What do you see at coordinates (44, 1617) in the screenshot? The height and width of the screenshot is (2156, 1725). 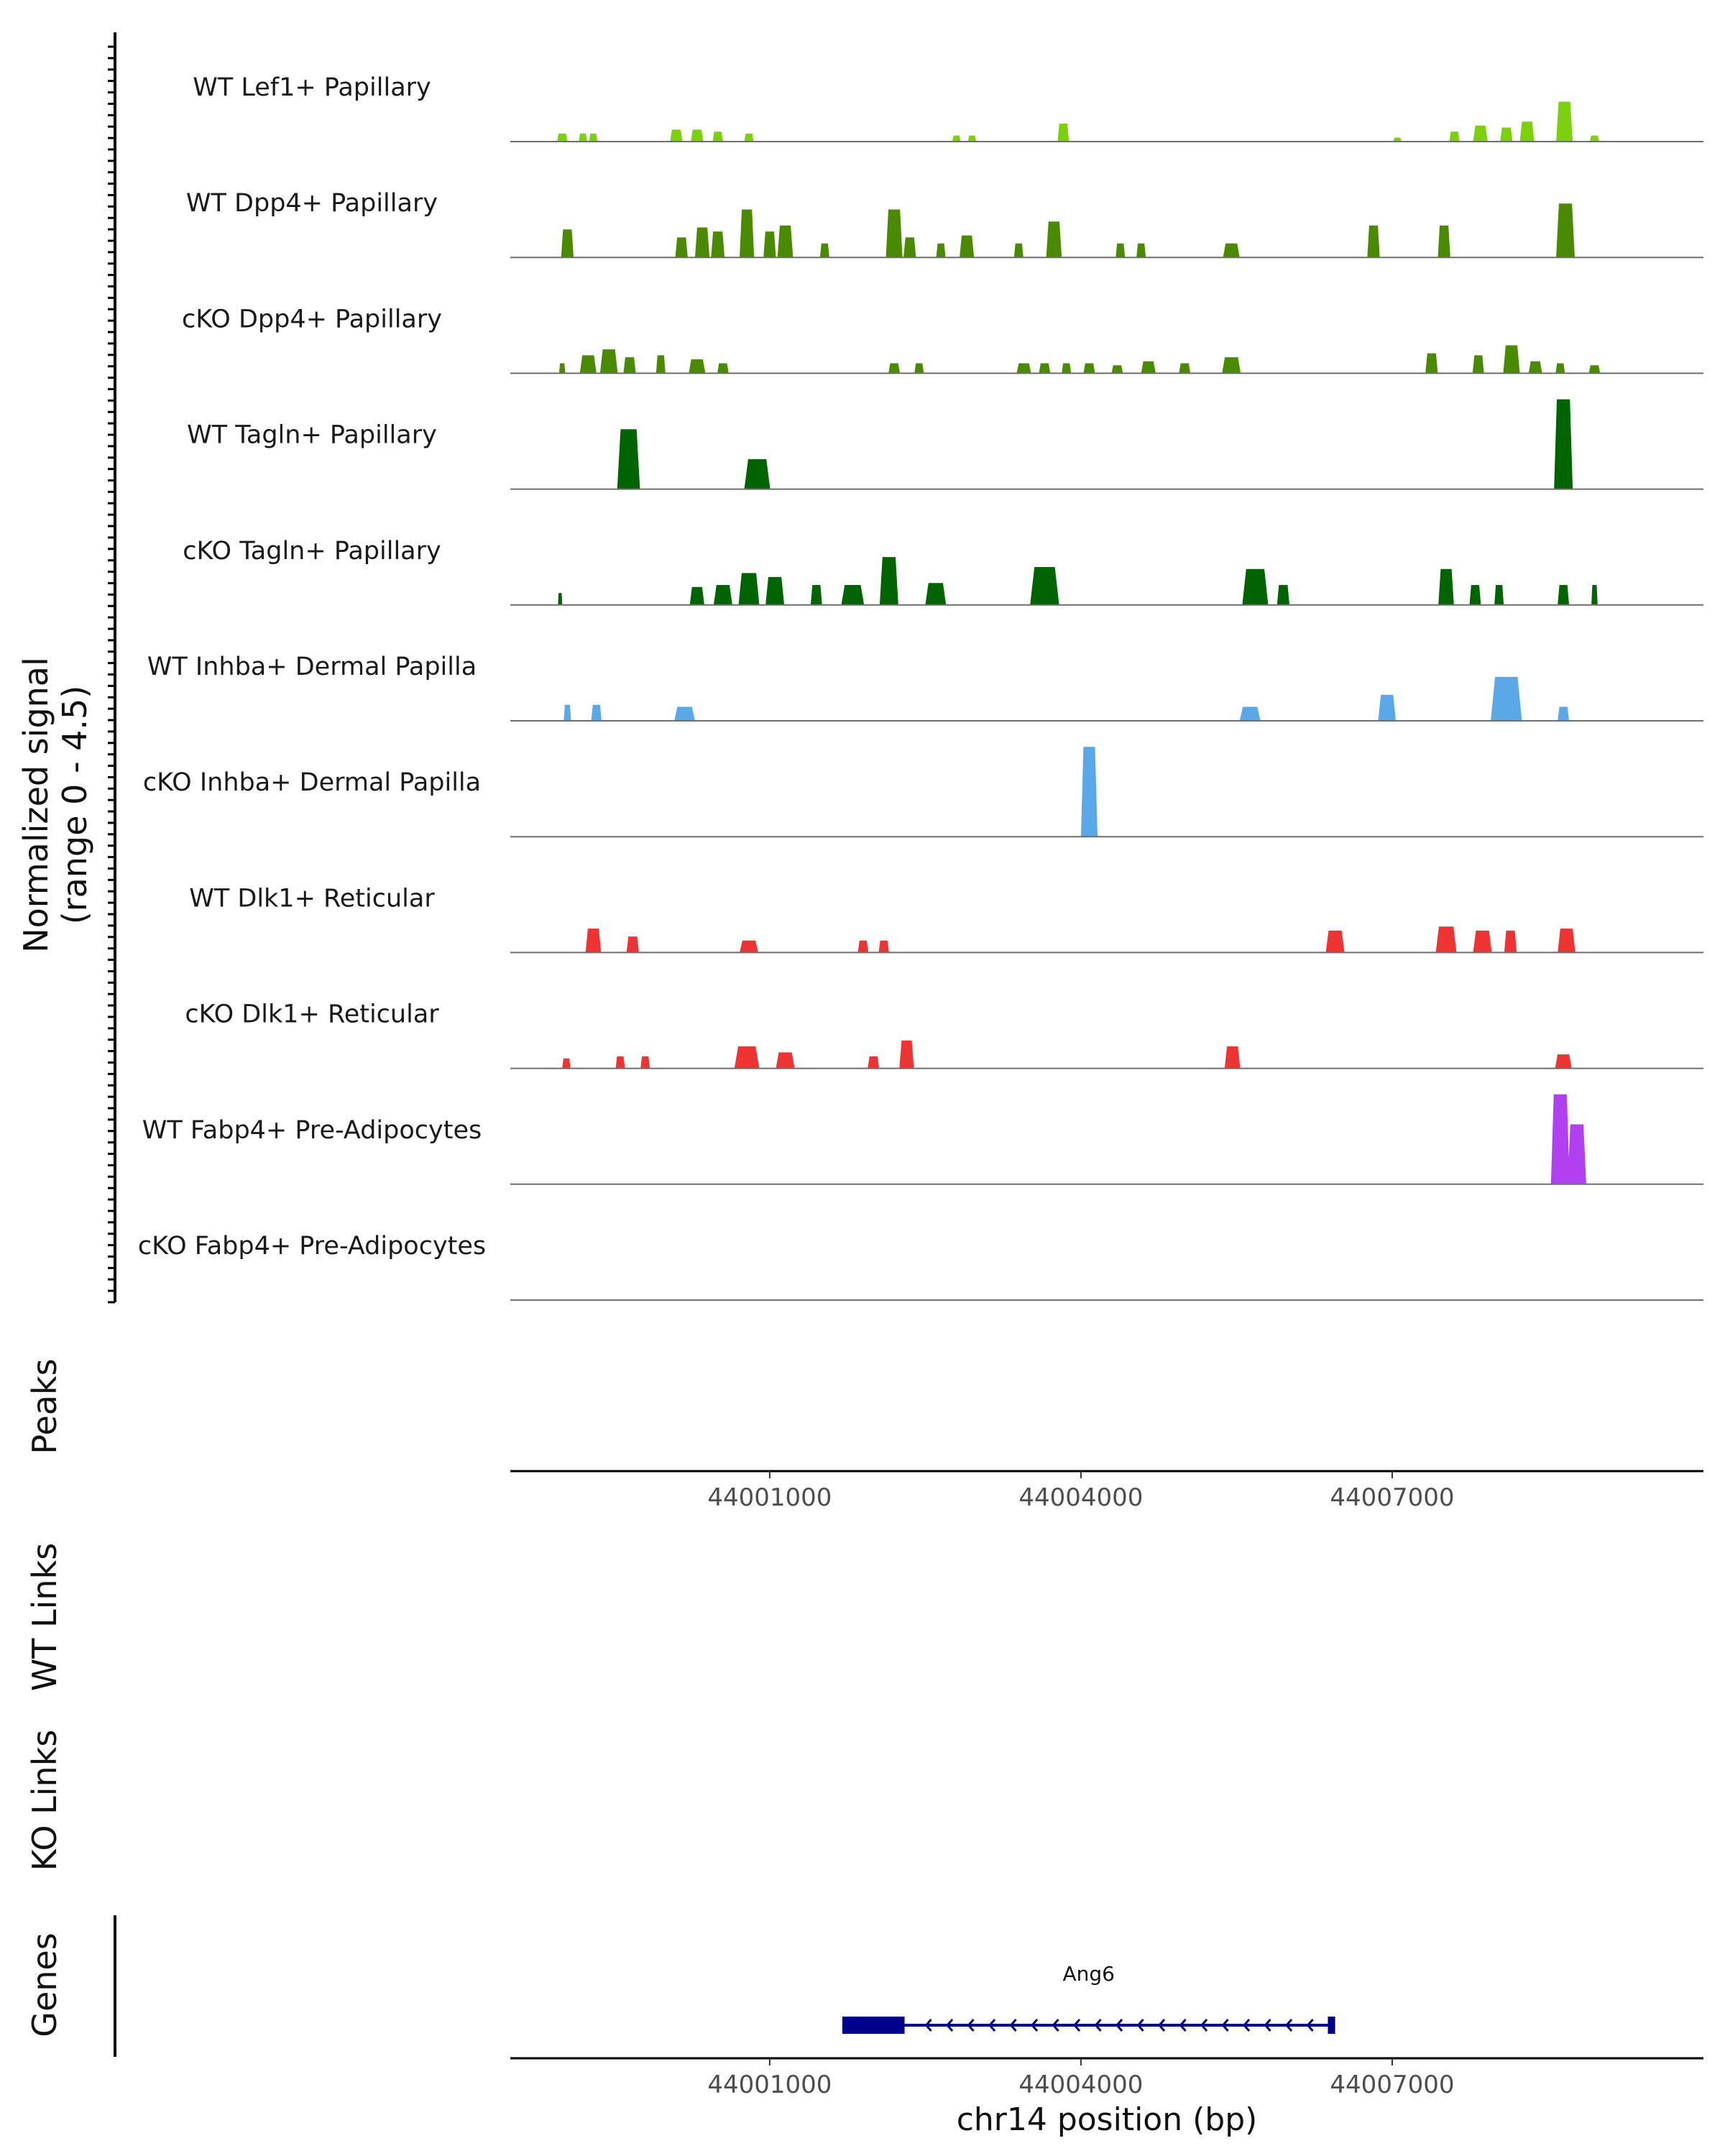 I see `wt-links-panel-title: WT Links` at bounding box center [44, 1617].